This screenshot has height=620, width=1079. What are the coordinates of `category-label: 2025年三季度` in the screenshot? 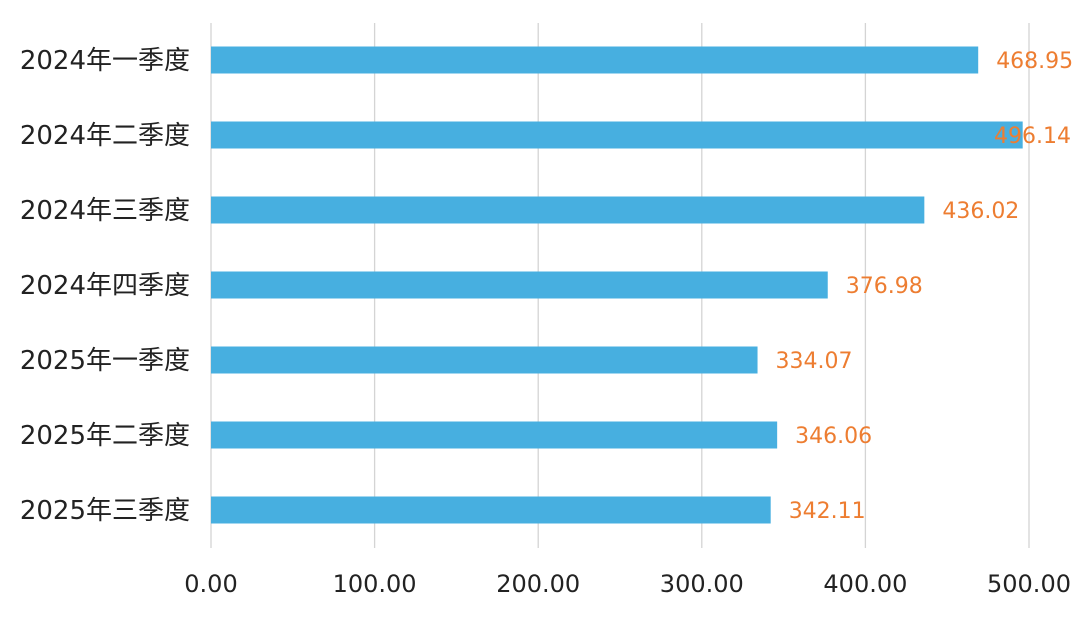 It's located at (105, 511).